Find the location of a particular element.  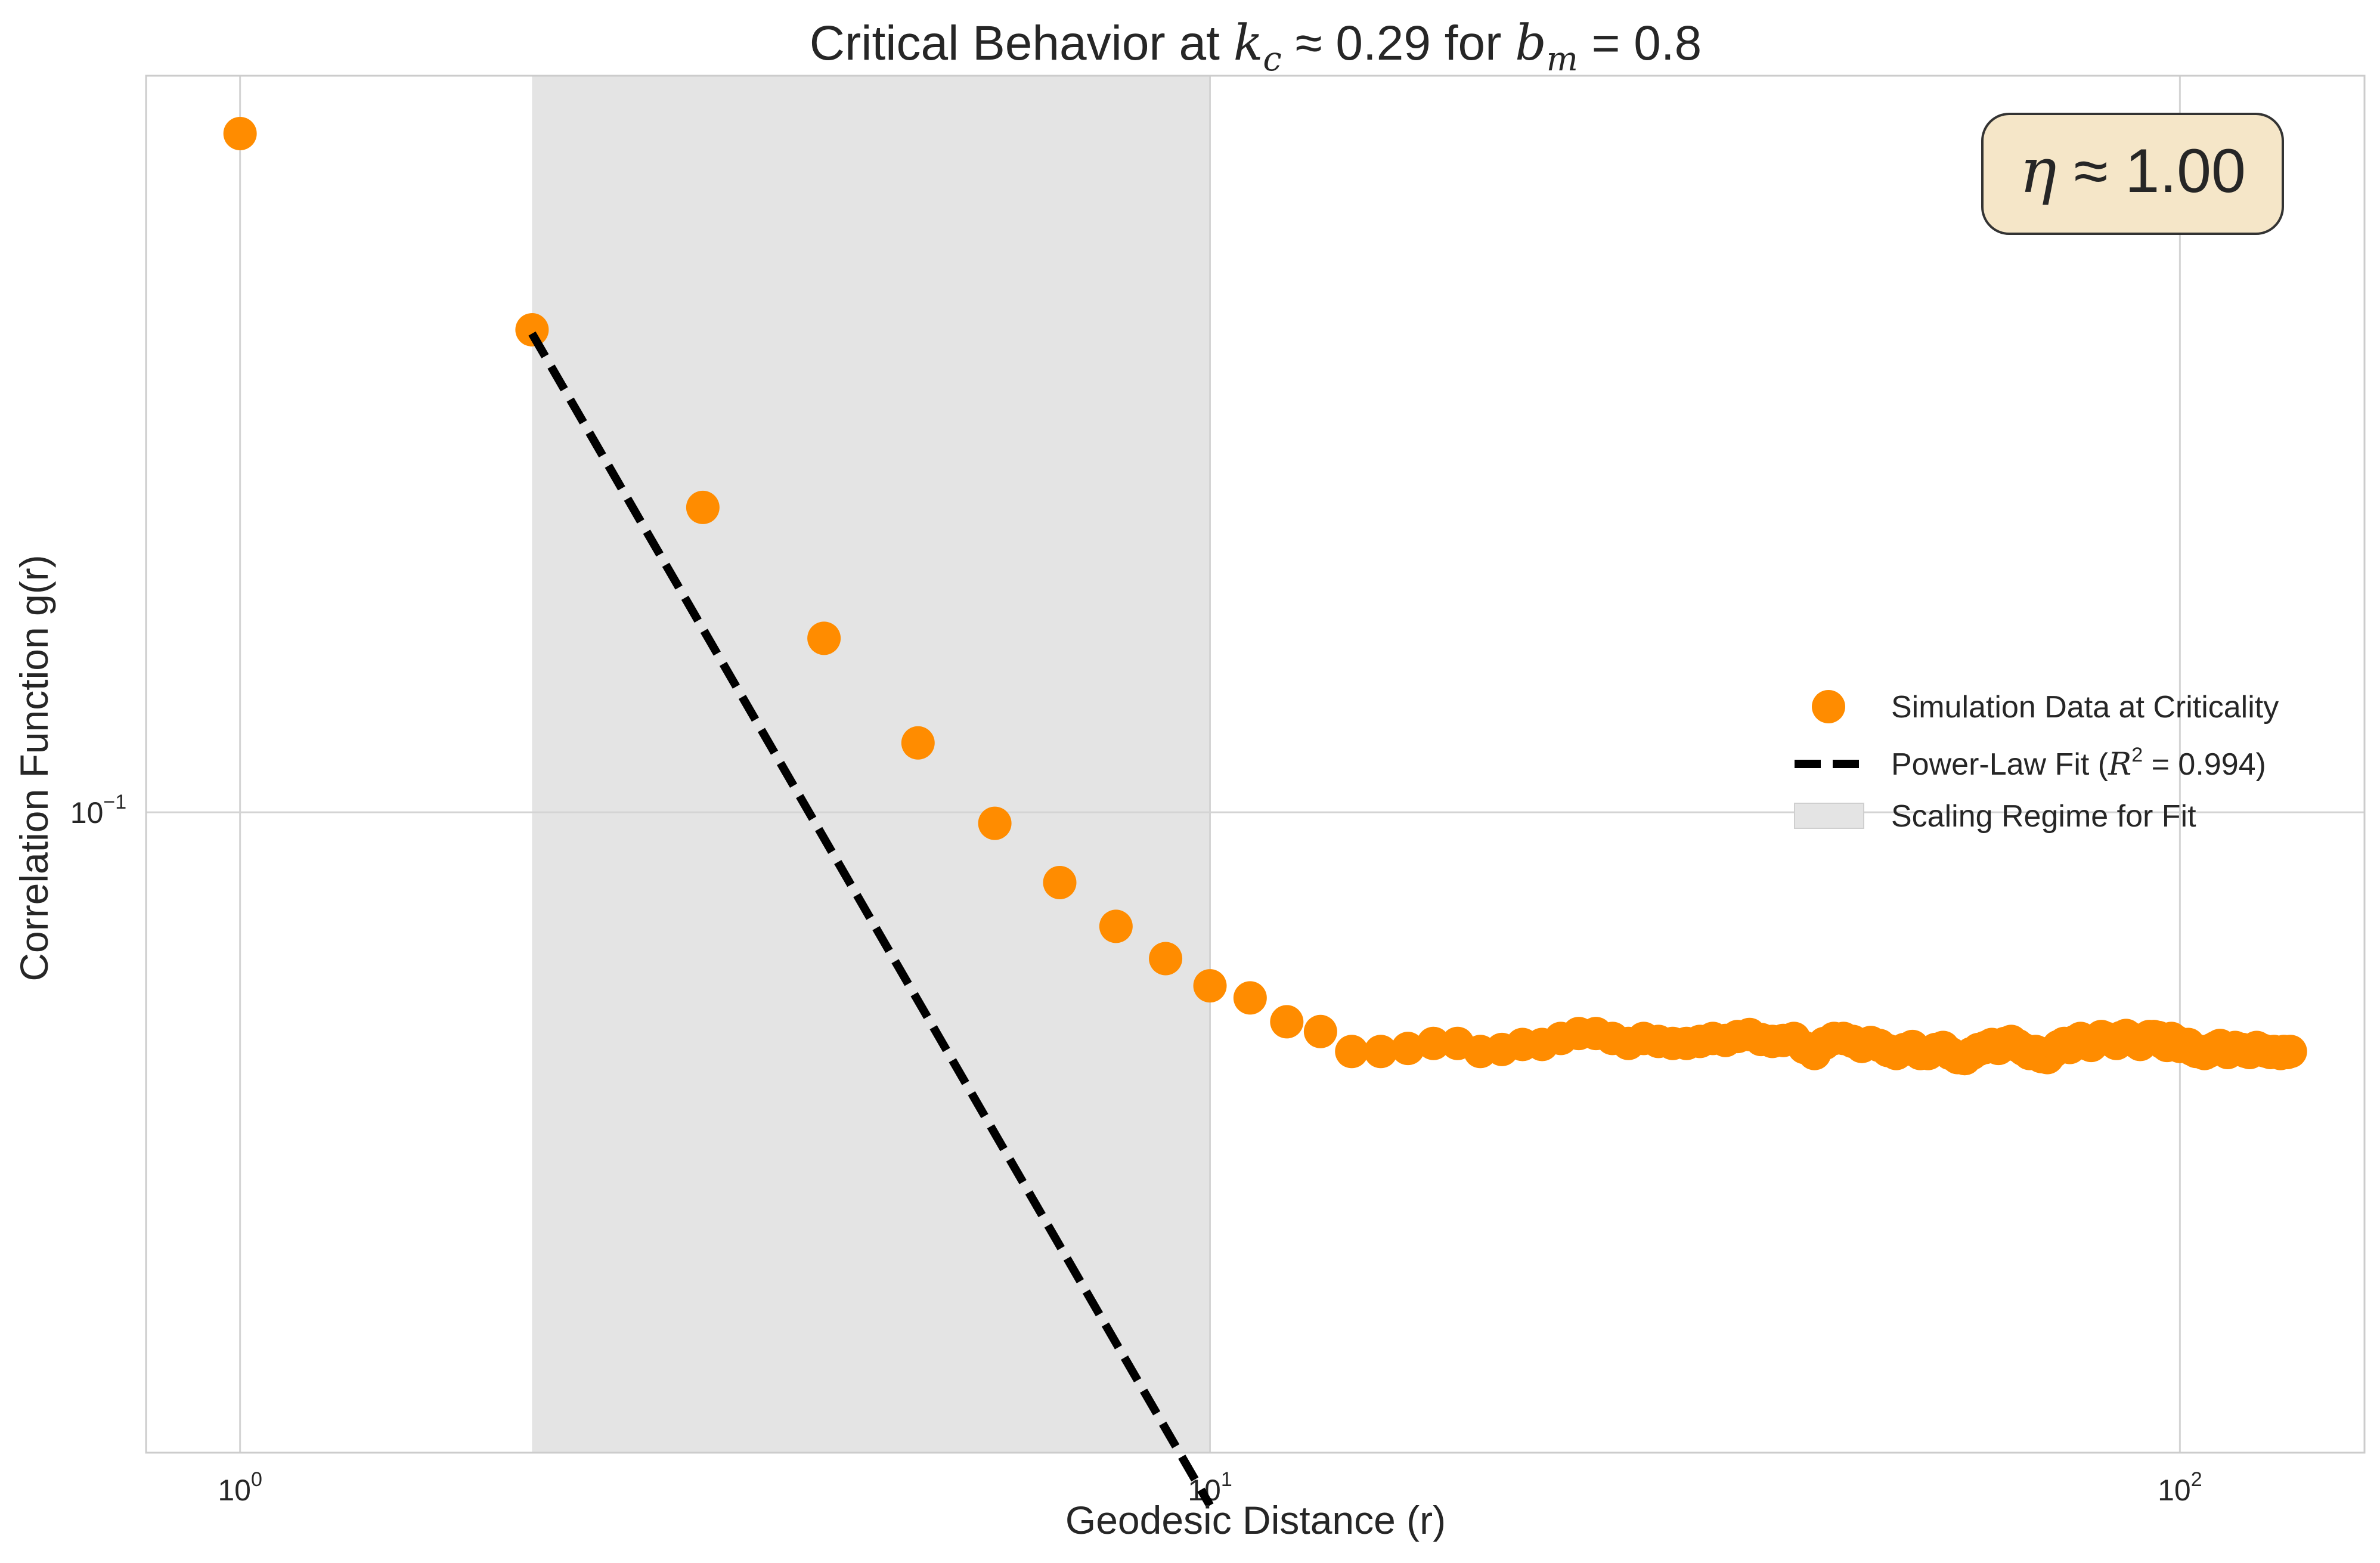

y-axis-label: Correlation Function g(r) is located at coordinates (34, 768).